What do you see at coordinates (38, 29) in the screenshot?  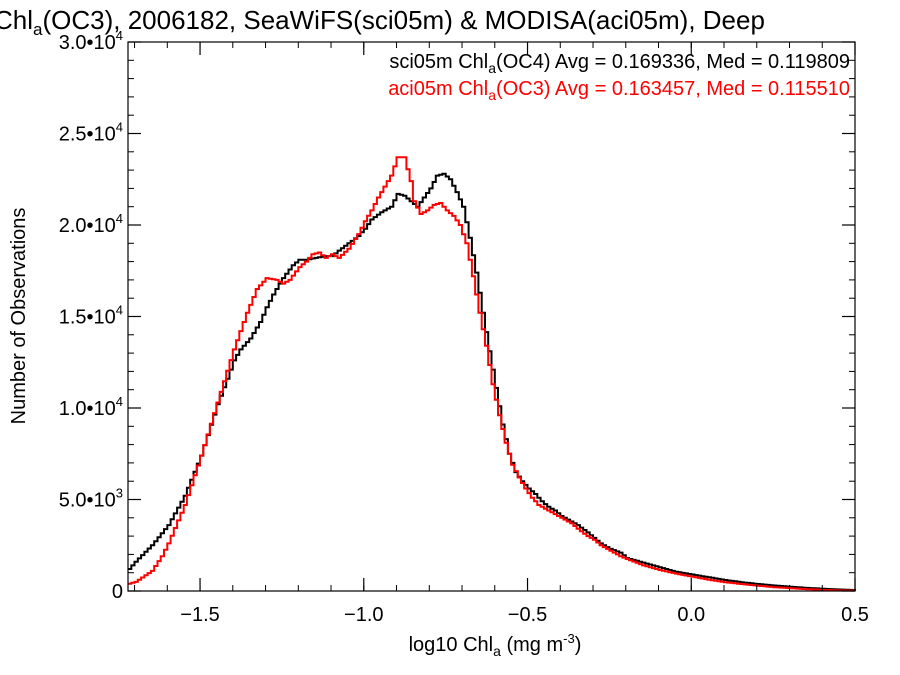 I see `chart-title-sub: a` at bounding box center [38, 29].